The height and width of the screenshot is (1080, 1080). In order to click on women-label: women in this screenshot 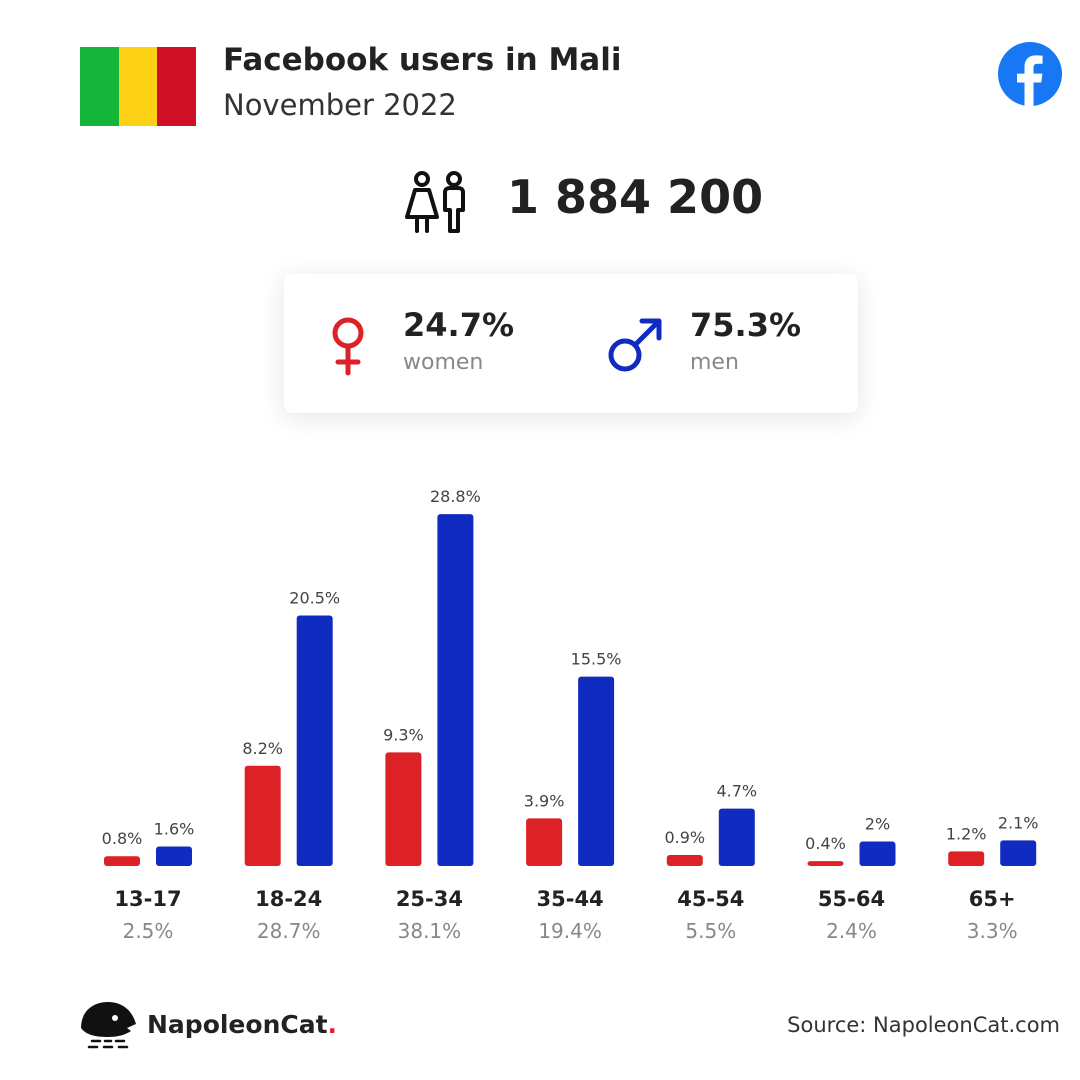, I will do `click(443, 362)`.